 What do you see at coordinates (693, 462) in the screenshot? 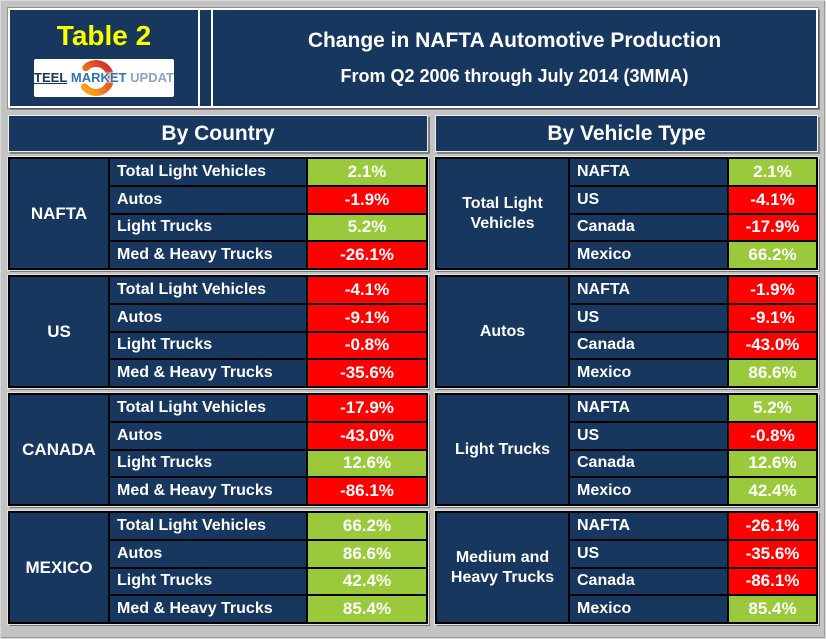
I see `table-row: Canada 12.6%` at bounding box center [693, 462].